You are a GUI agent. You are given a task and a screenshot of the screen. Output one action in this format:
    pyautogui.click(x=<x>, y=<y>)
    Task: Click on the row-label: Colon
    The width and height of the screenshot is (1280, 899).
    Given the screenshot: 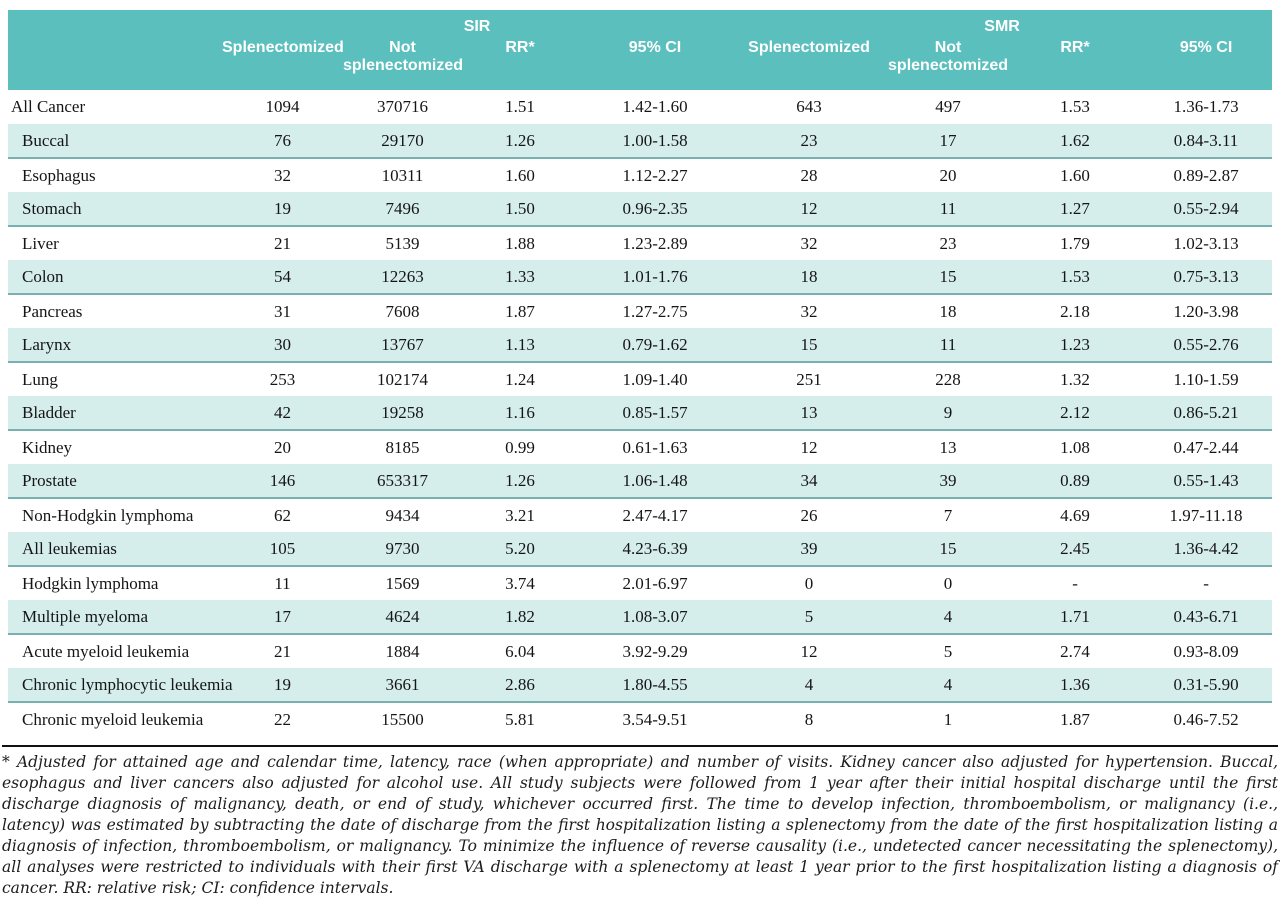 What is the action you would take?
    pyautogui.click(x=115, y=277)
    